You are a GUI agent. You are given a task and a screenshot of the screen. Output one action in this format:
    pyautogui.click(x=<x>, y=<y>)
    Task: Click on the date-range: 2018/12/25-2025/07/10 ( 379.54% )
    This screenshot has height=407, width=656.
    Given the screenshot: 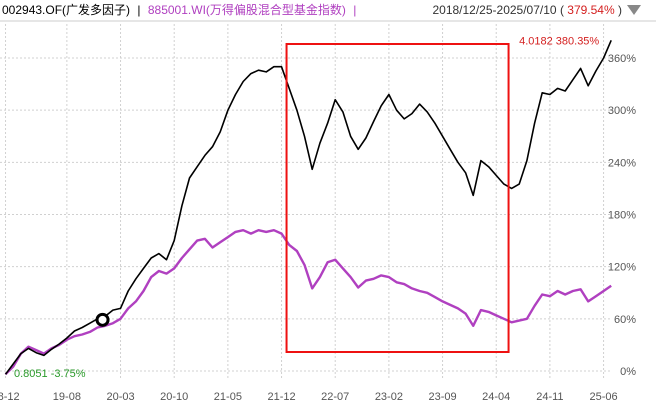 What is the action you would take?
    pyautogui.click(x=527, y=10)
    